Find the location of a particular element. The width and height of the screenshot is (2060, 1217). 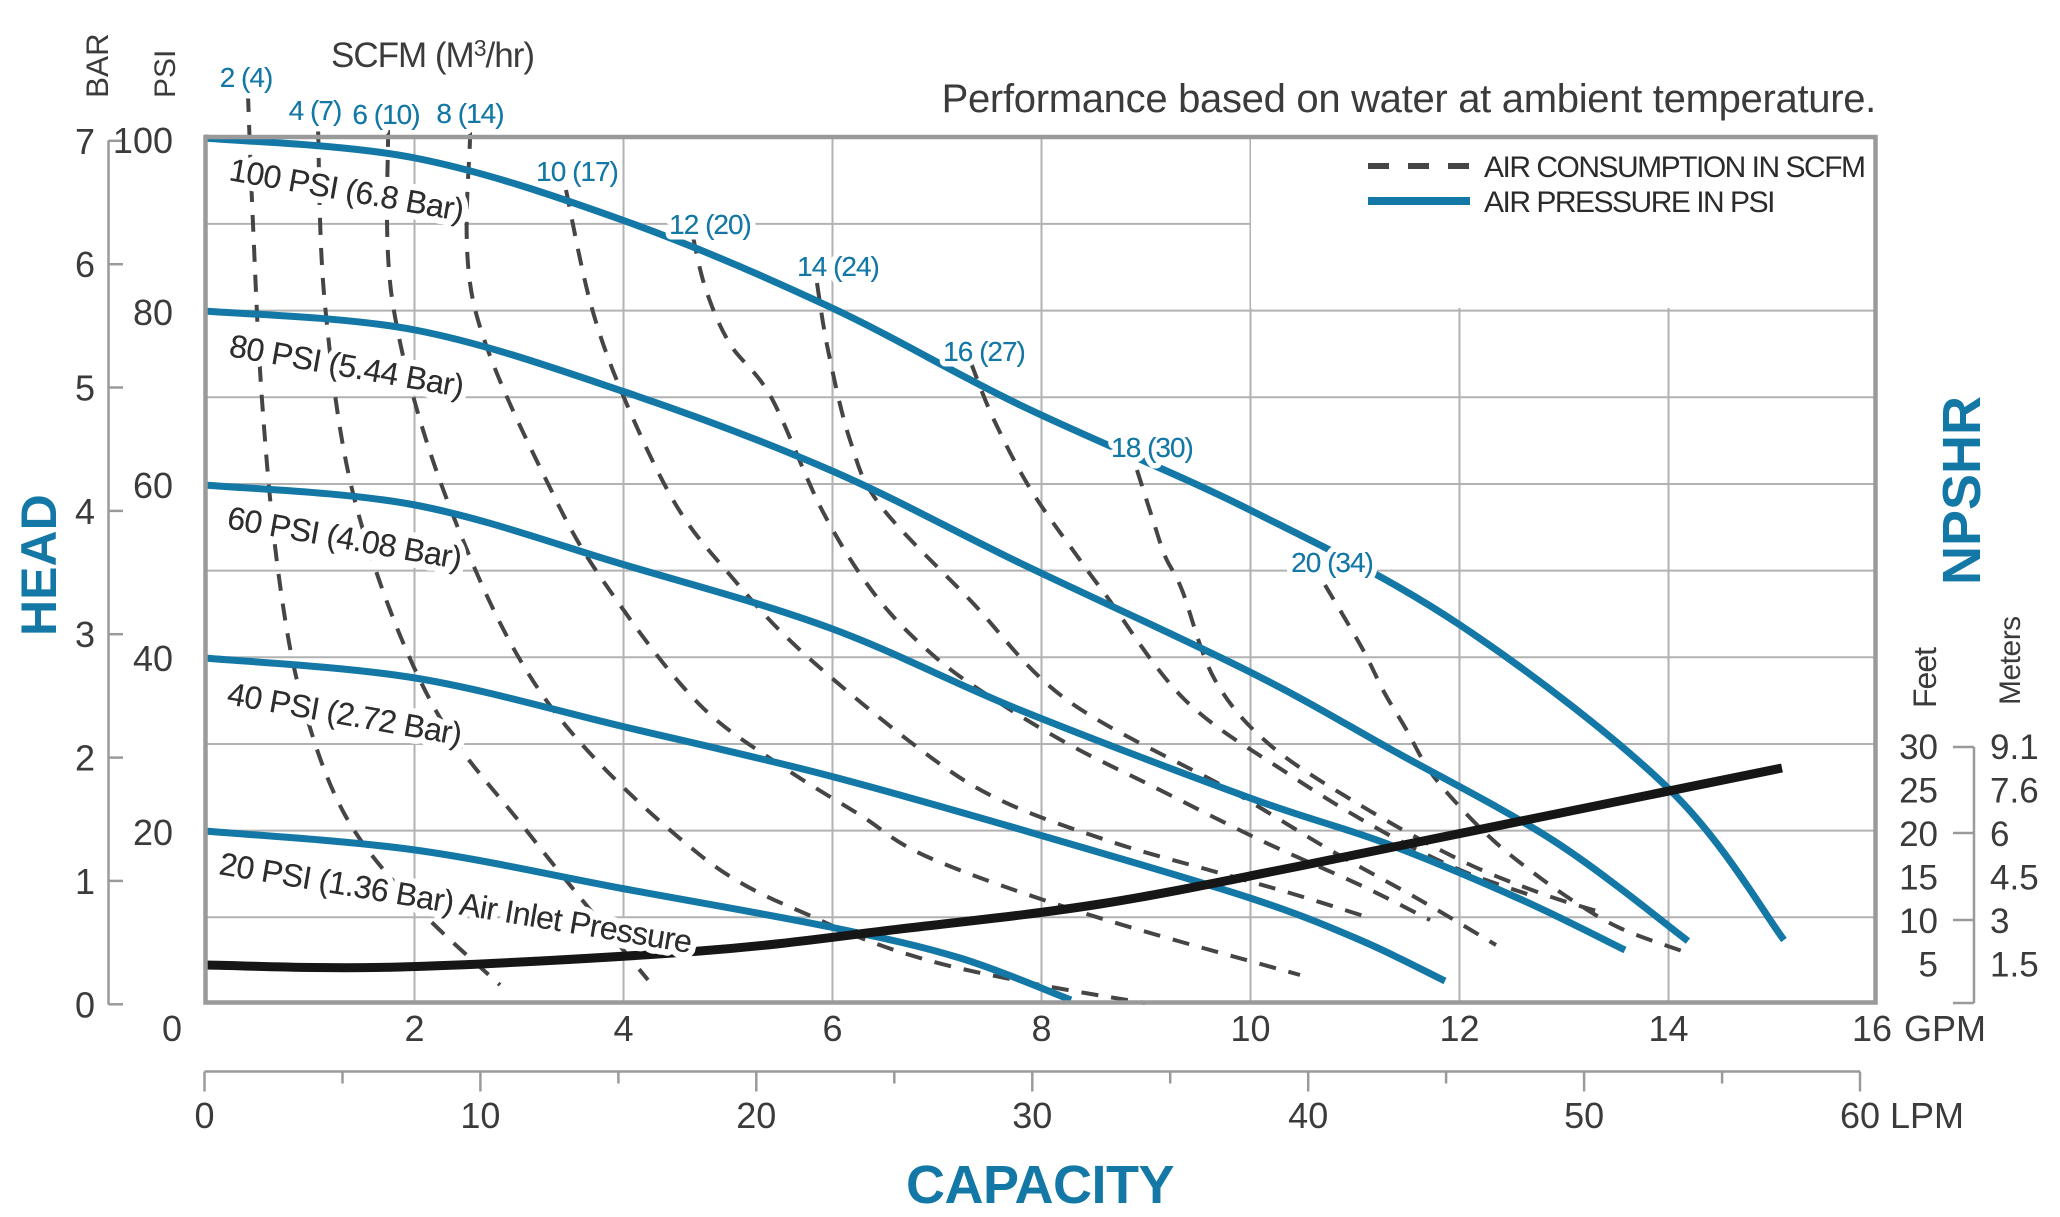

svg-text: GPM is located at coordinates (1945, 1028).